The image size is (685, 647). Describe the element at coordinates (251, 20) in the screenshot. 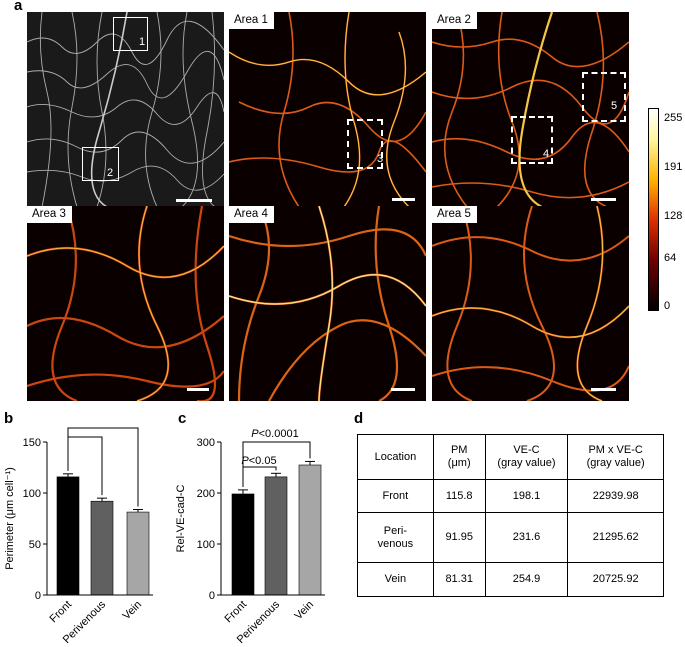

I see `area1-label: Area 1` at that location.